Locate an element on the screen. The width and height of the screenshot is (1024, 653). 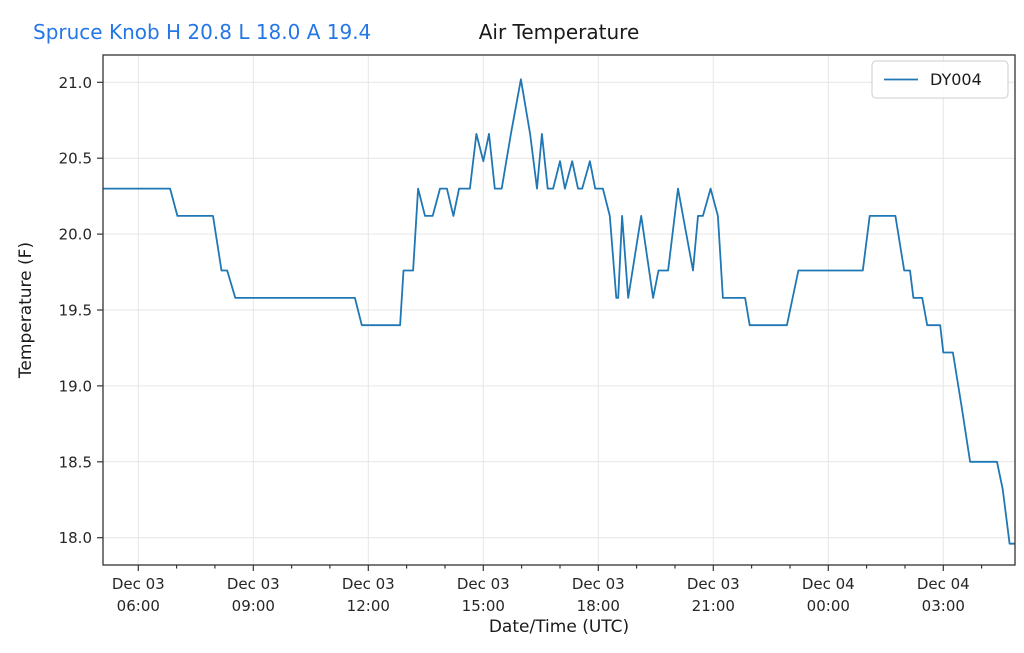
y-tick-label: 18.0 is located at coordinates (75, 538).